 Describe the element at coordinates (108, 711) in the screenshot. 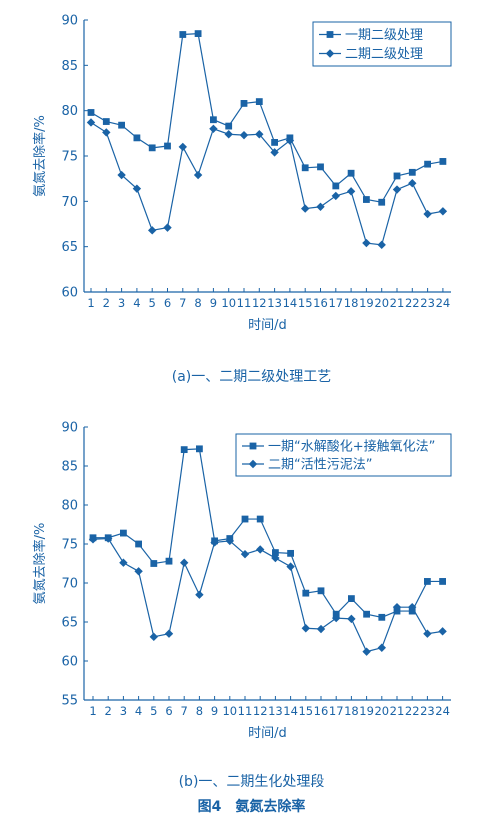

I see `chart-b-x-tick-label: 2` at that location.